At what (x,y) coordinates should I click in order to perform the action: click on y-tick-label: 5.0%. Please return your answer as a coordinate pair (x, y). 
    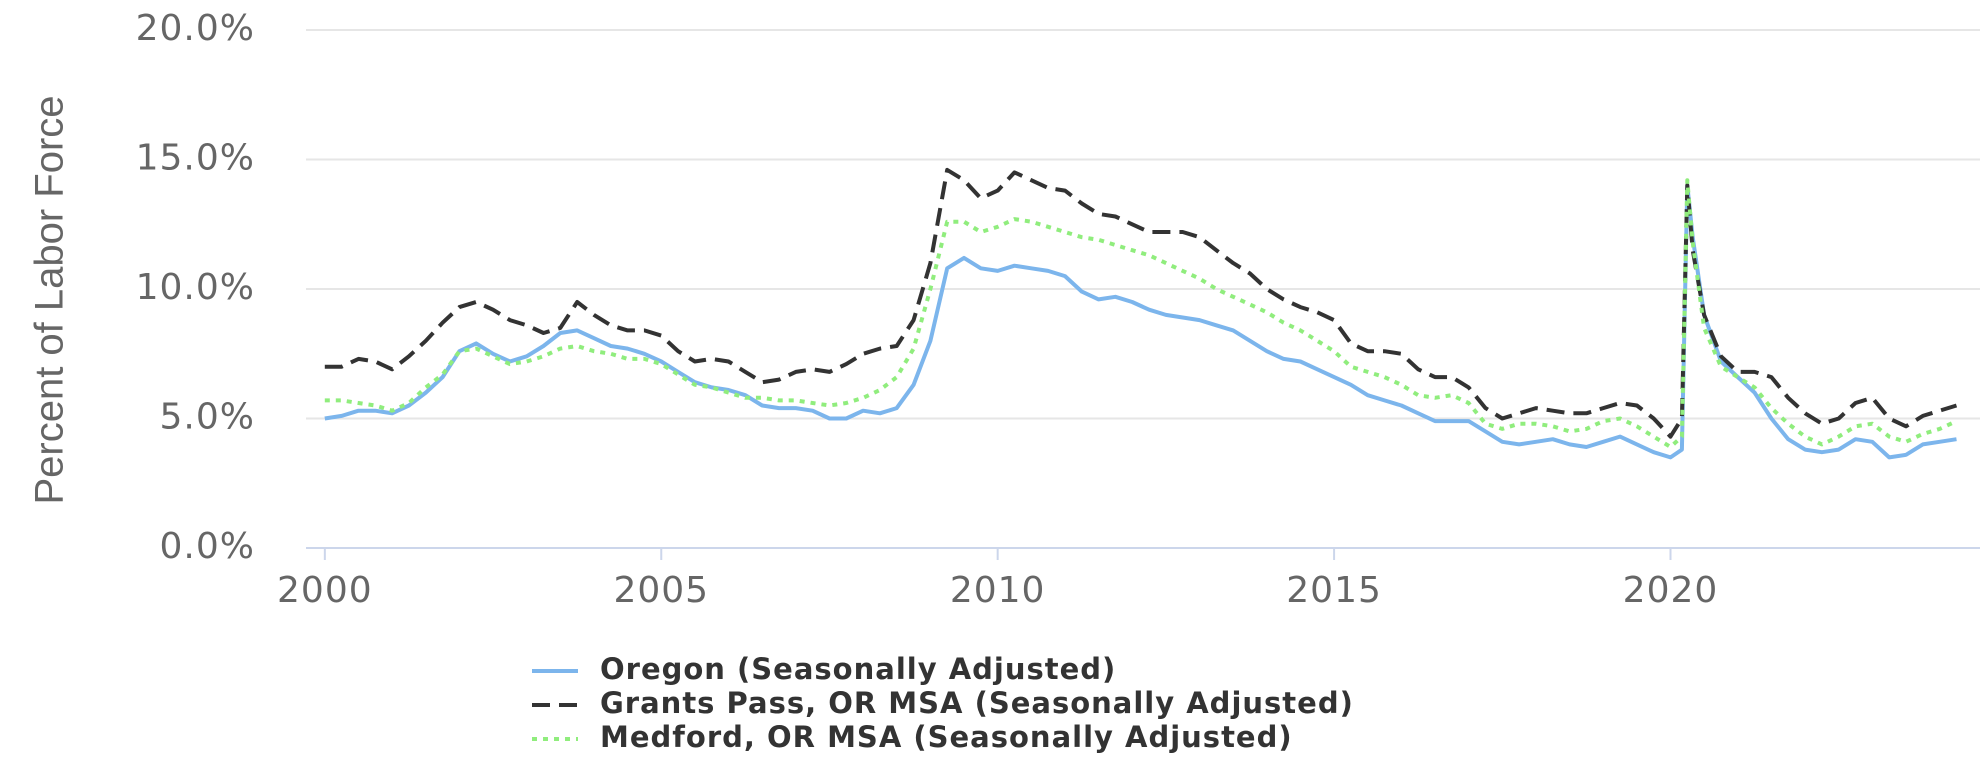
    Looking at the image, I should click on (207, 417).